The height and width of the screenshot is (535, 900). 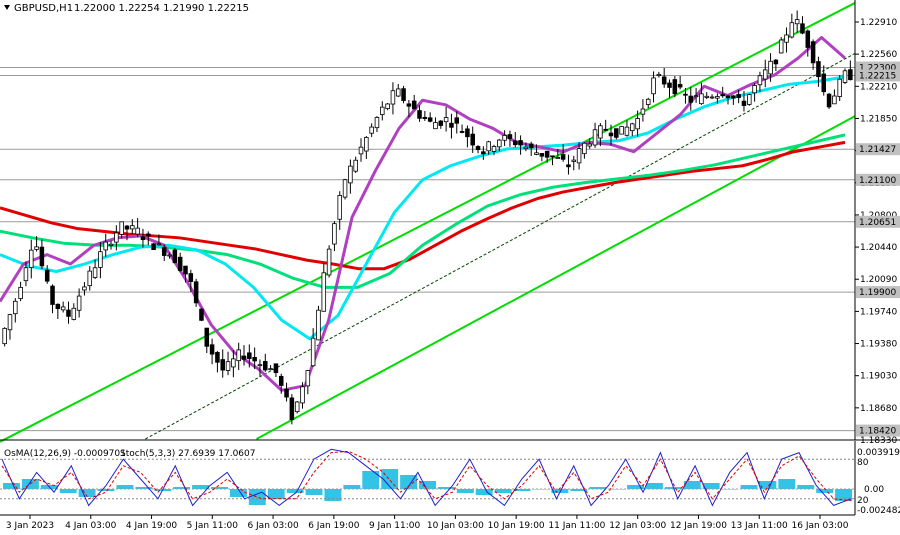 I want to click on time-tick-label: 6 Jan 19:00, so click(x=334, y=526).